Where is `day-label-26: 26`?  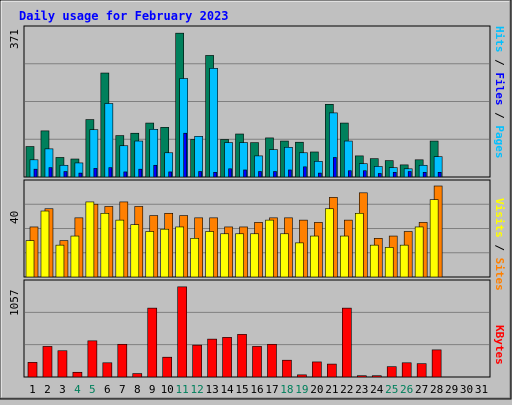
day-label-26: 26 is located at coordinates (406, 389).